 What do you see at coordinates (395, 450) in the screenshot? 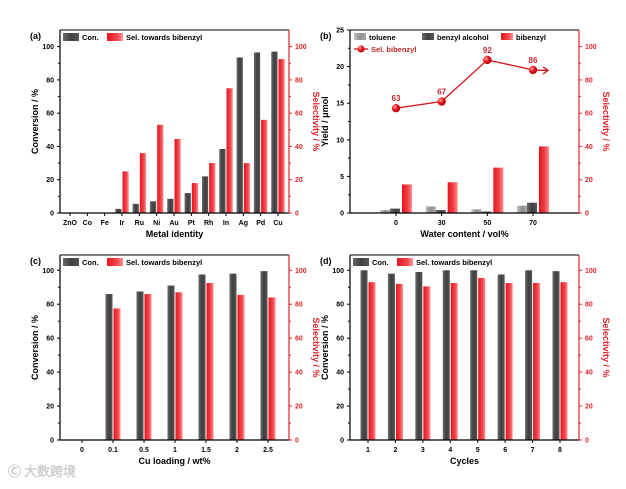
I see `x-tick-label: 2` at bounding box center [395, 450].